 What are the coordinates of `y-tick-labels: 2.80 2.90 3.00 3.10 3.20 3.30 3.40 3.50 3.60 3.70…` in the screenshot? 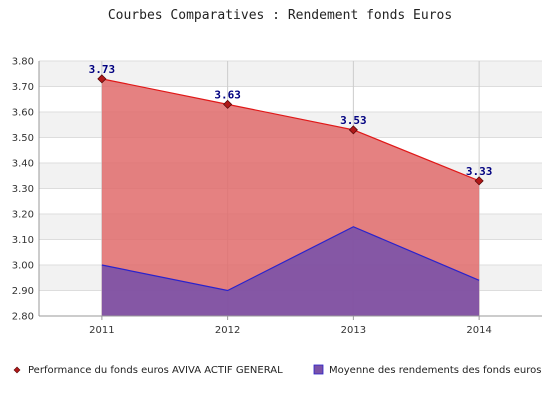 It's located at (23, 190).